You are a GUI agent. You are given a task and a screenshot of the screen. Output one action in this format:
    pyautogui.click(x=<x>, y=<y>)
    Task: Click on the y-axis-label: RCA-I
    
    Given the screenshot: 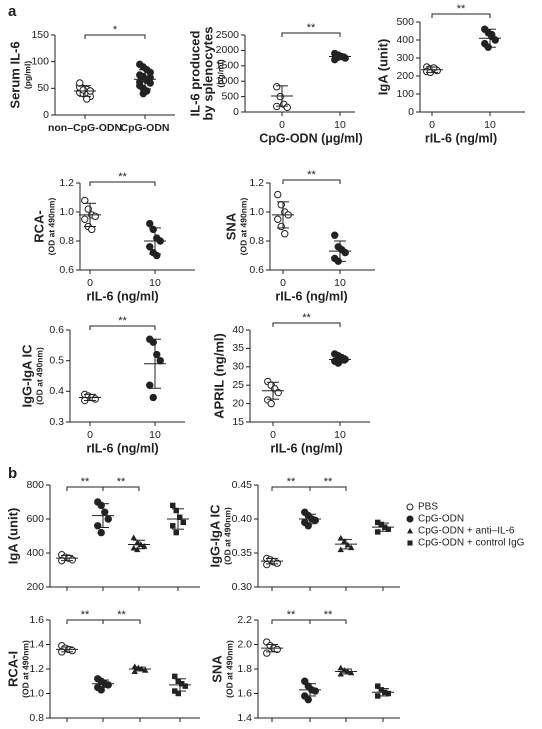 What is the action you would take?
    pyautogui.click(x=12, y=669)
    